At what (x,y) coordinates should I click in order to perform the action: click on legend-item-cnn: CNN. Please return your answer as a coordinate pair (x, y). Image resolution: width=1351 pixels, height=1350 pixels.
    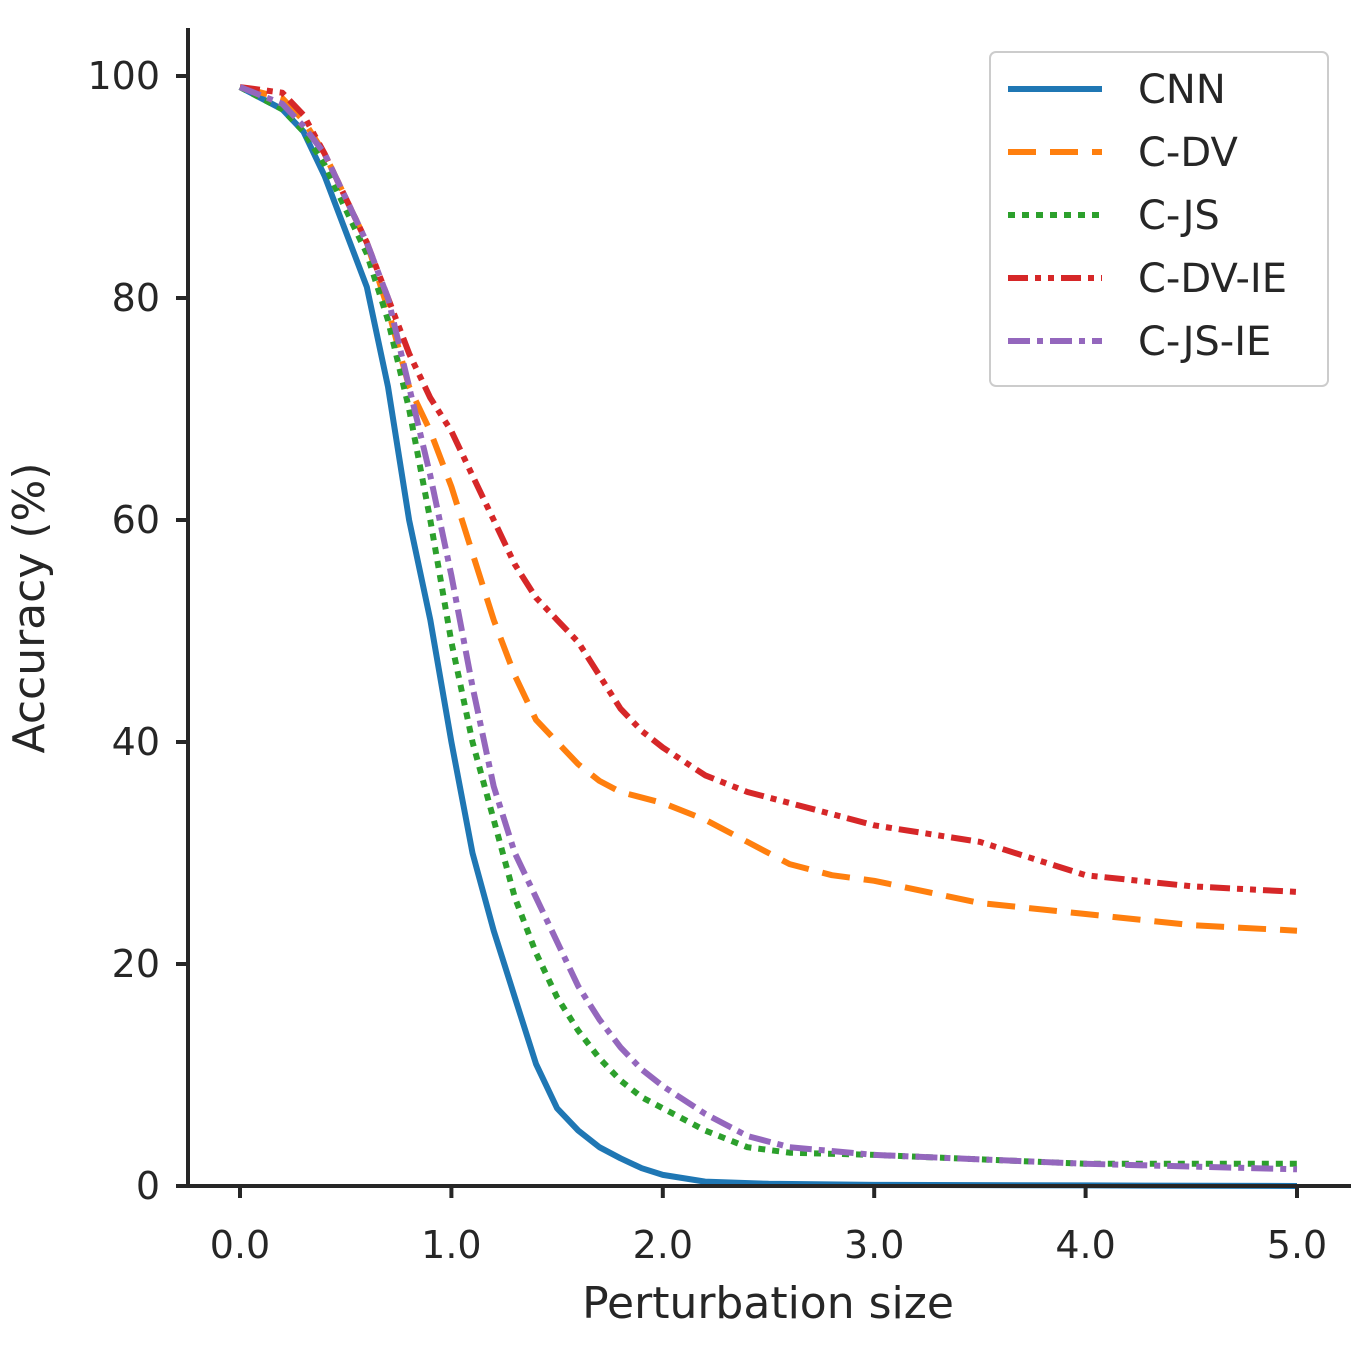
    Looking at the image, I should click on (1117, 90).